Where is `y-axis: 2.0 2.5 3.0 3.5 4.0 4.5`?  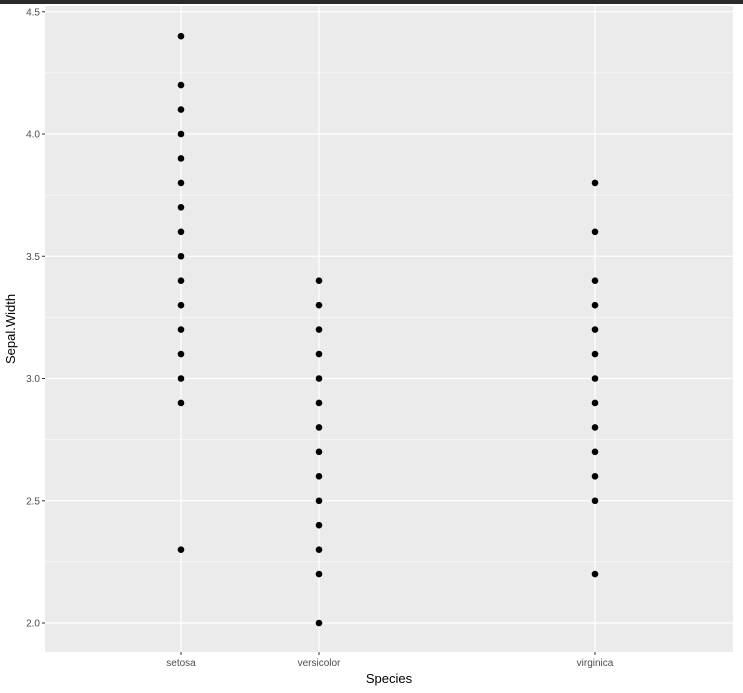
y-axis: 2.0 2.5 3.0 3.5 4.0 4.5 is located at coordinates (35, 318).